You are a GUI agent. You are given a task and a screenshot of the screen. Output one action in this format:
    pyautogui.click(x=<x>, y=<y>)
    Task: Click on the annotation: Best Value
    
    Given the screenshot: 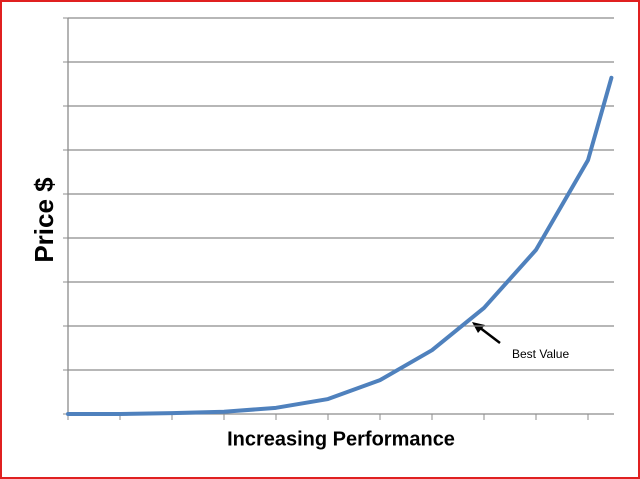 What is the action you would take?
    pyautogui.click(x=540, y=354)
    